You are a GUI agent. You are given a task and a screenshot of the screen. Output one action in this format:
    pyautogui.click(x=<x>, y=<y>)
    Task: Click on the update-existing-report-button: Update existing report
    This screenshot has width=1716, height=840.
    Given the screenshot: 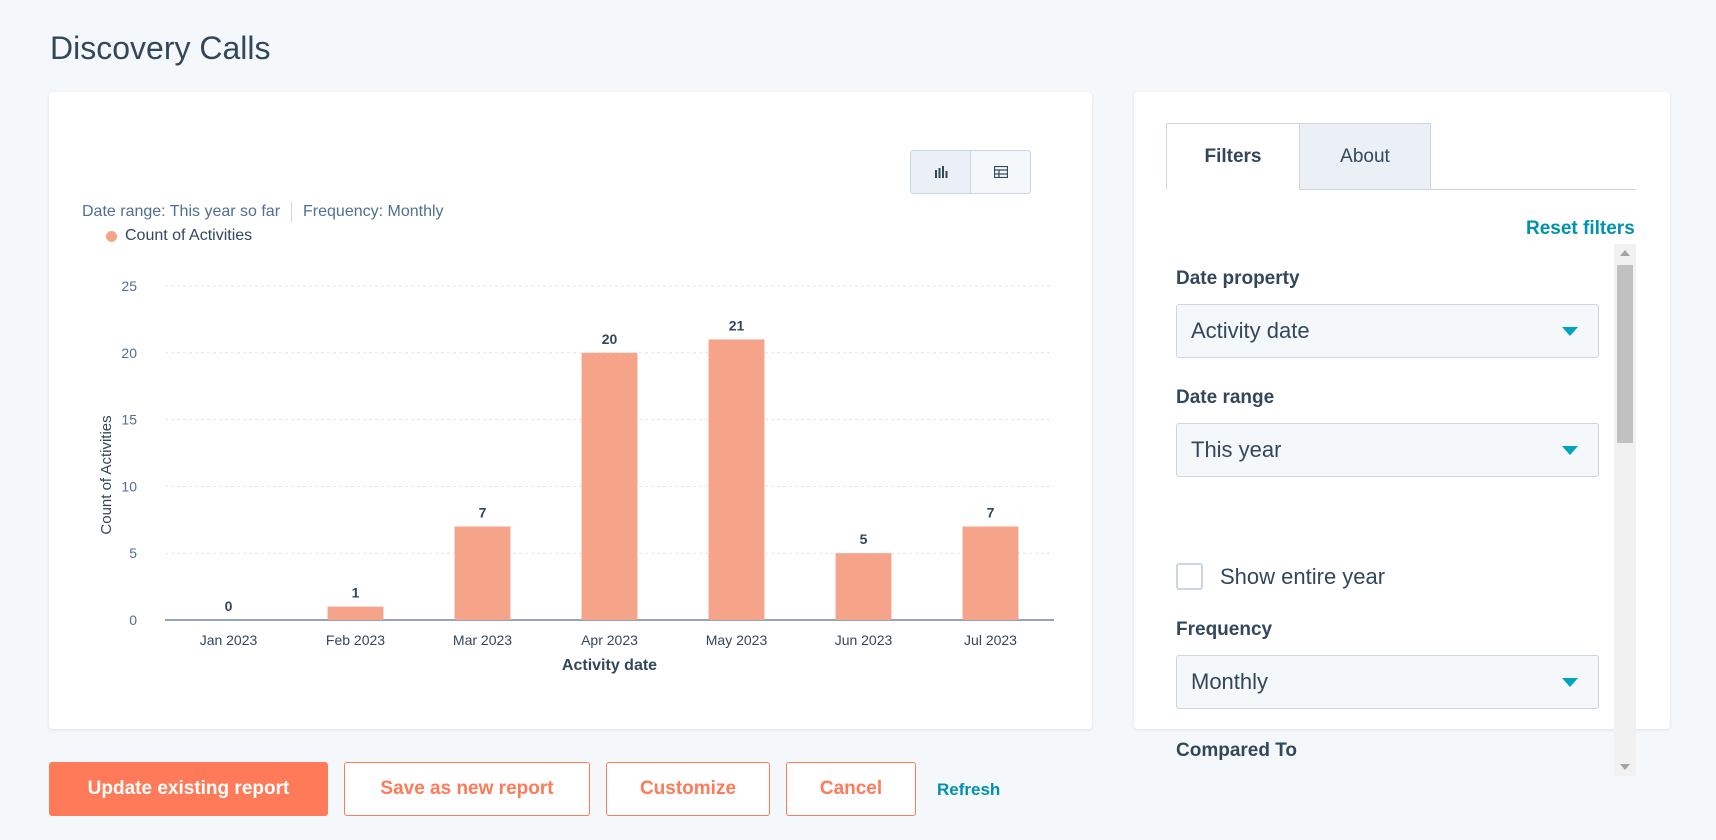 What is the action you would take?
    pyautogui.click(x=188, y=789)
    